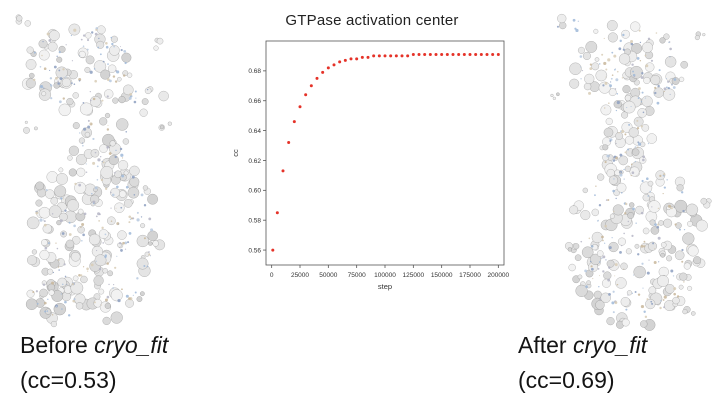 The height and width of the screenshot is (409, 720). Describe the element at coordinates (254, 131) in the screenshot. I see `svg-text: 0.64` at that location.